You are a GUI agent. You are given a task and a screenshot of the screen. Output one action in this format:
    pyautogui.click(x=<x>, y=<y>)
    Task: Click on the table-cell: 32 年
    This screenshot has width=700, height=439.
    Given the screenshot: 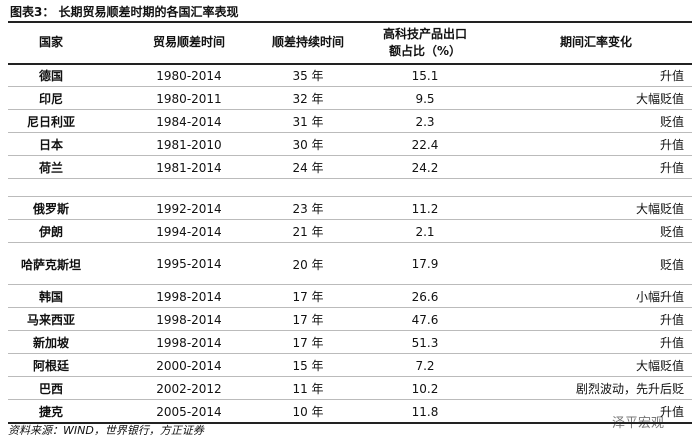 What is the action you would take?
    pyautogui.click(x=308, y=99)
    